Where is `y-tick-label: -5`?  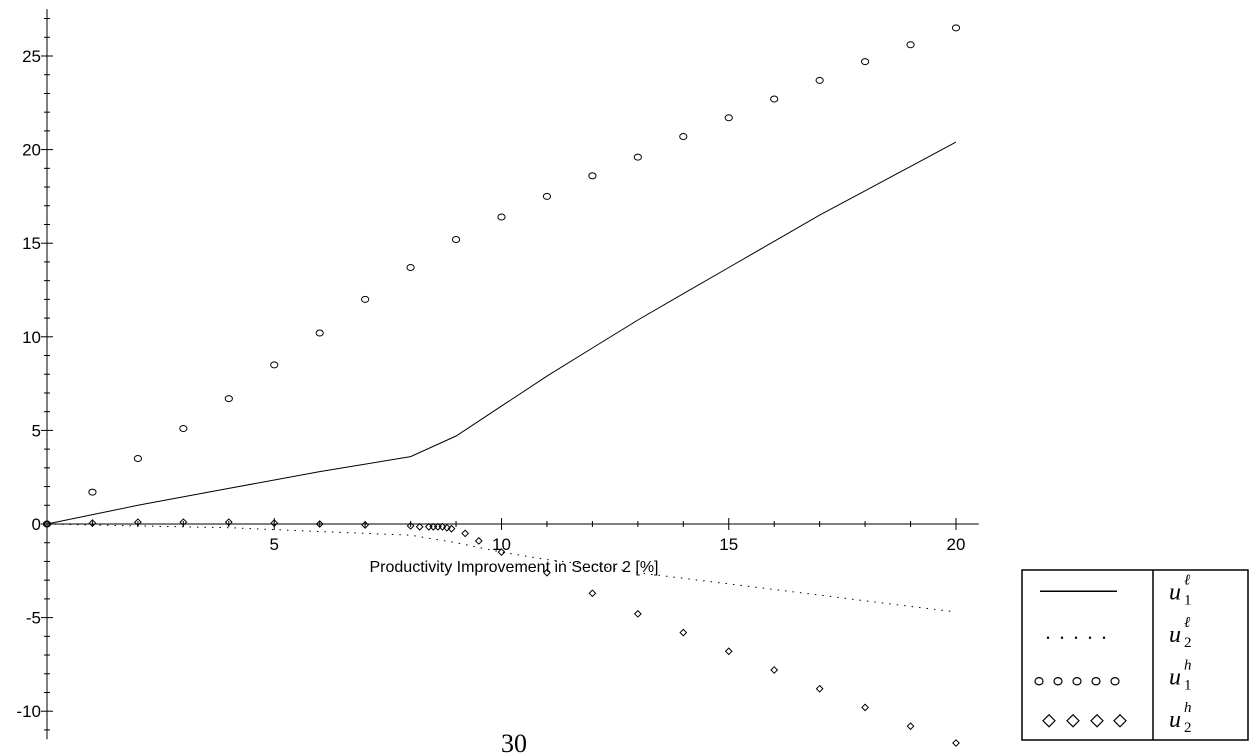 y-tick-label: -5 is located at coordinates (33, 618).